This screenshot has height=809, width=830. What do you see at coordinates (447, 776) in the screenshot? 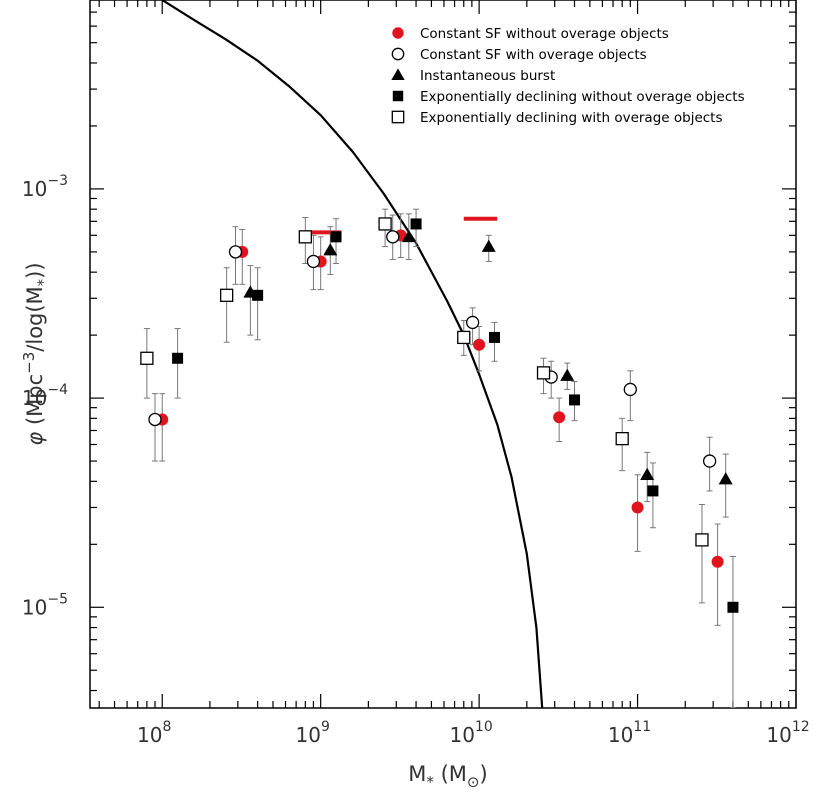
I see `x-axis-label: M* (M⊙)` at bounding box center [447, 776].